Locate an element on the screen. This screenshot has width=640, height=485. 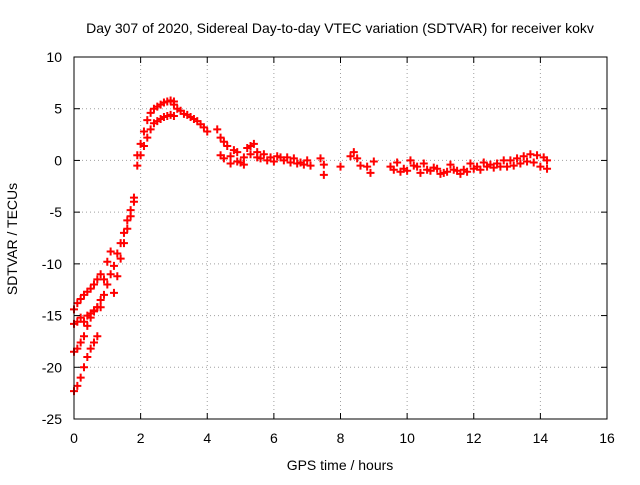
y-tick-label: -25 is located at coordinates (52, 419).